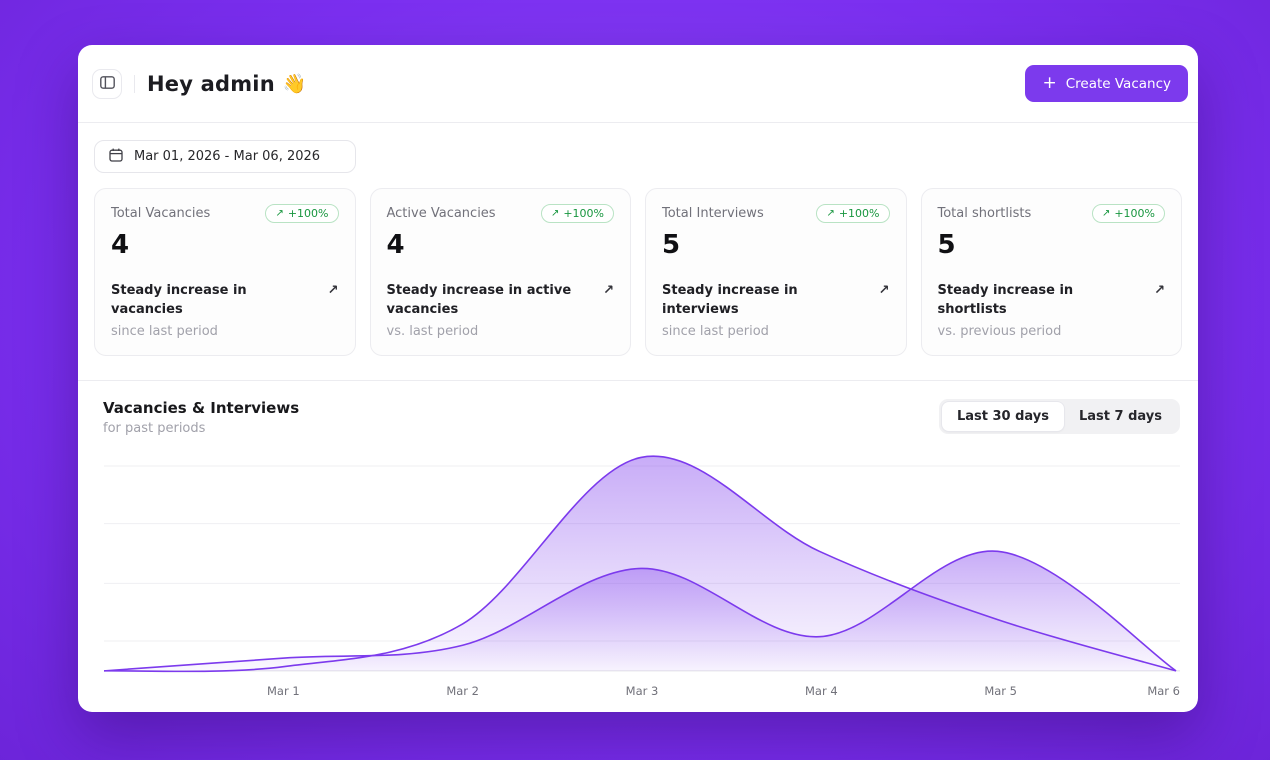 Image resolution: width=1270 pixels, height=760 pixels. What do you see at coordinates (479, 300) in the screenshot?
I see `stat-highlight-text: Steady increase in active vacancies` at bounding box center [479, 300].